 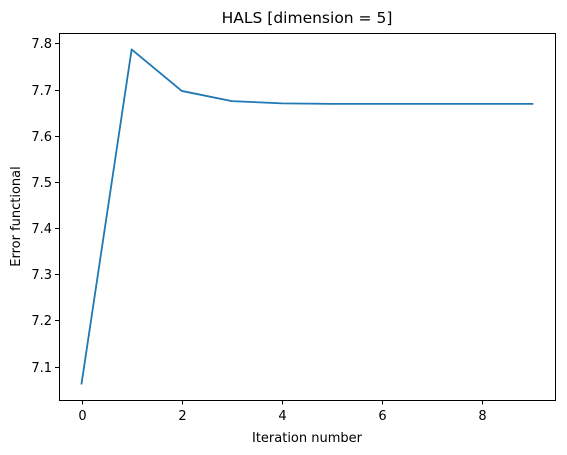 What do you see at coordinates (382, 416) in the screenshot?
I see `x-tick-label: 6` at bounding box center [382, 416].